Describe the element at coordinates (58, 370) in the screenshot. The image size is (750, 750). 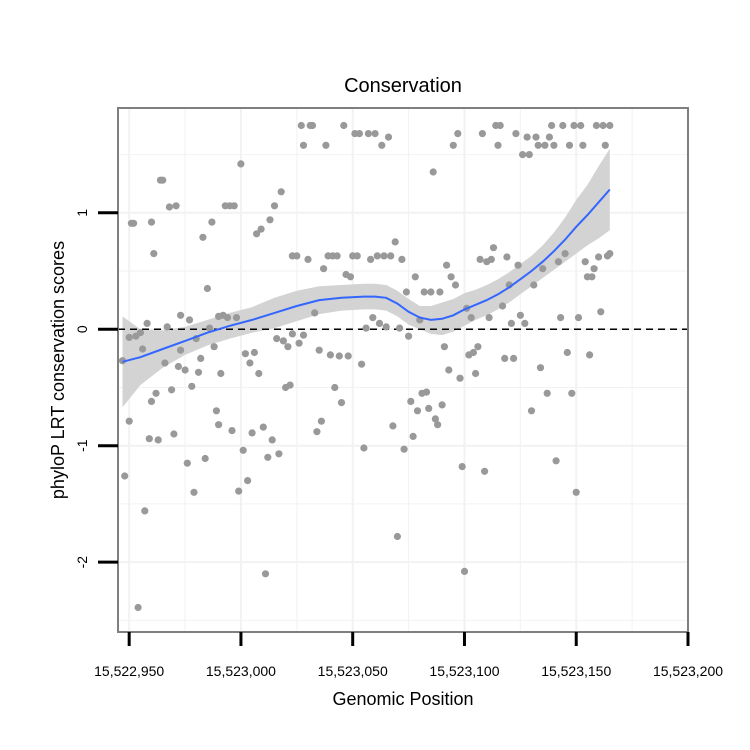
I see `y-axis-label: phyloP LRT conservation scores` at that location.